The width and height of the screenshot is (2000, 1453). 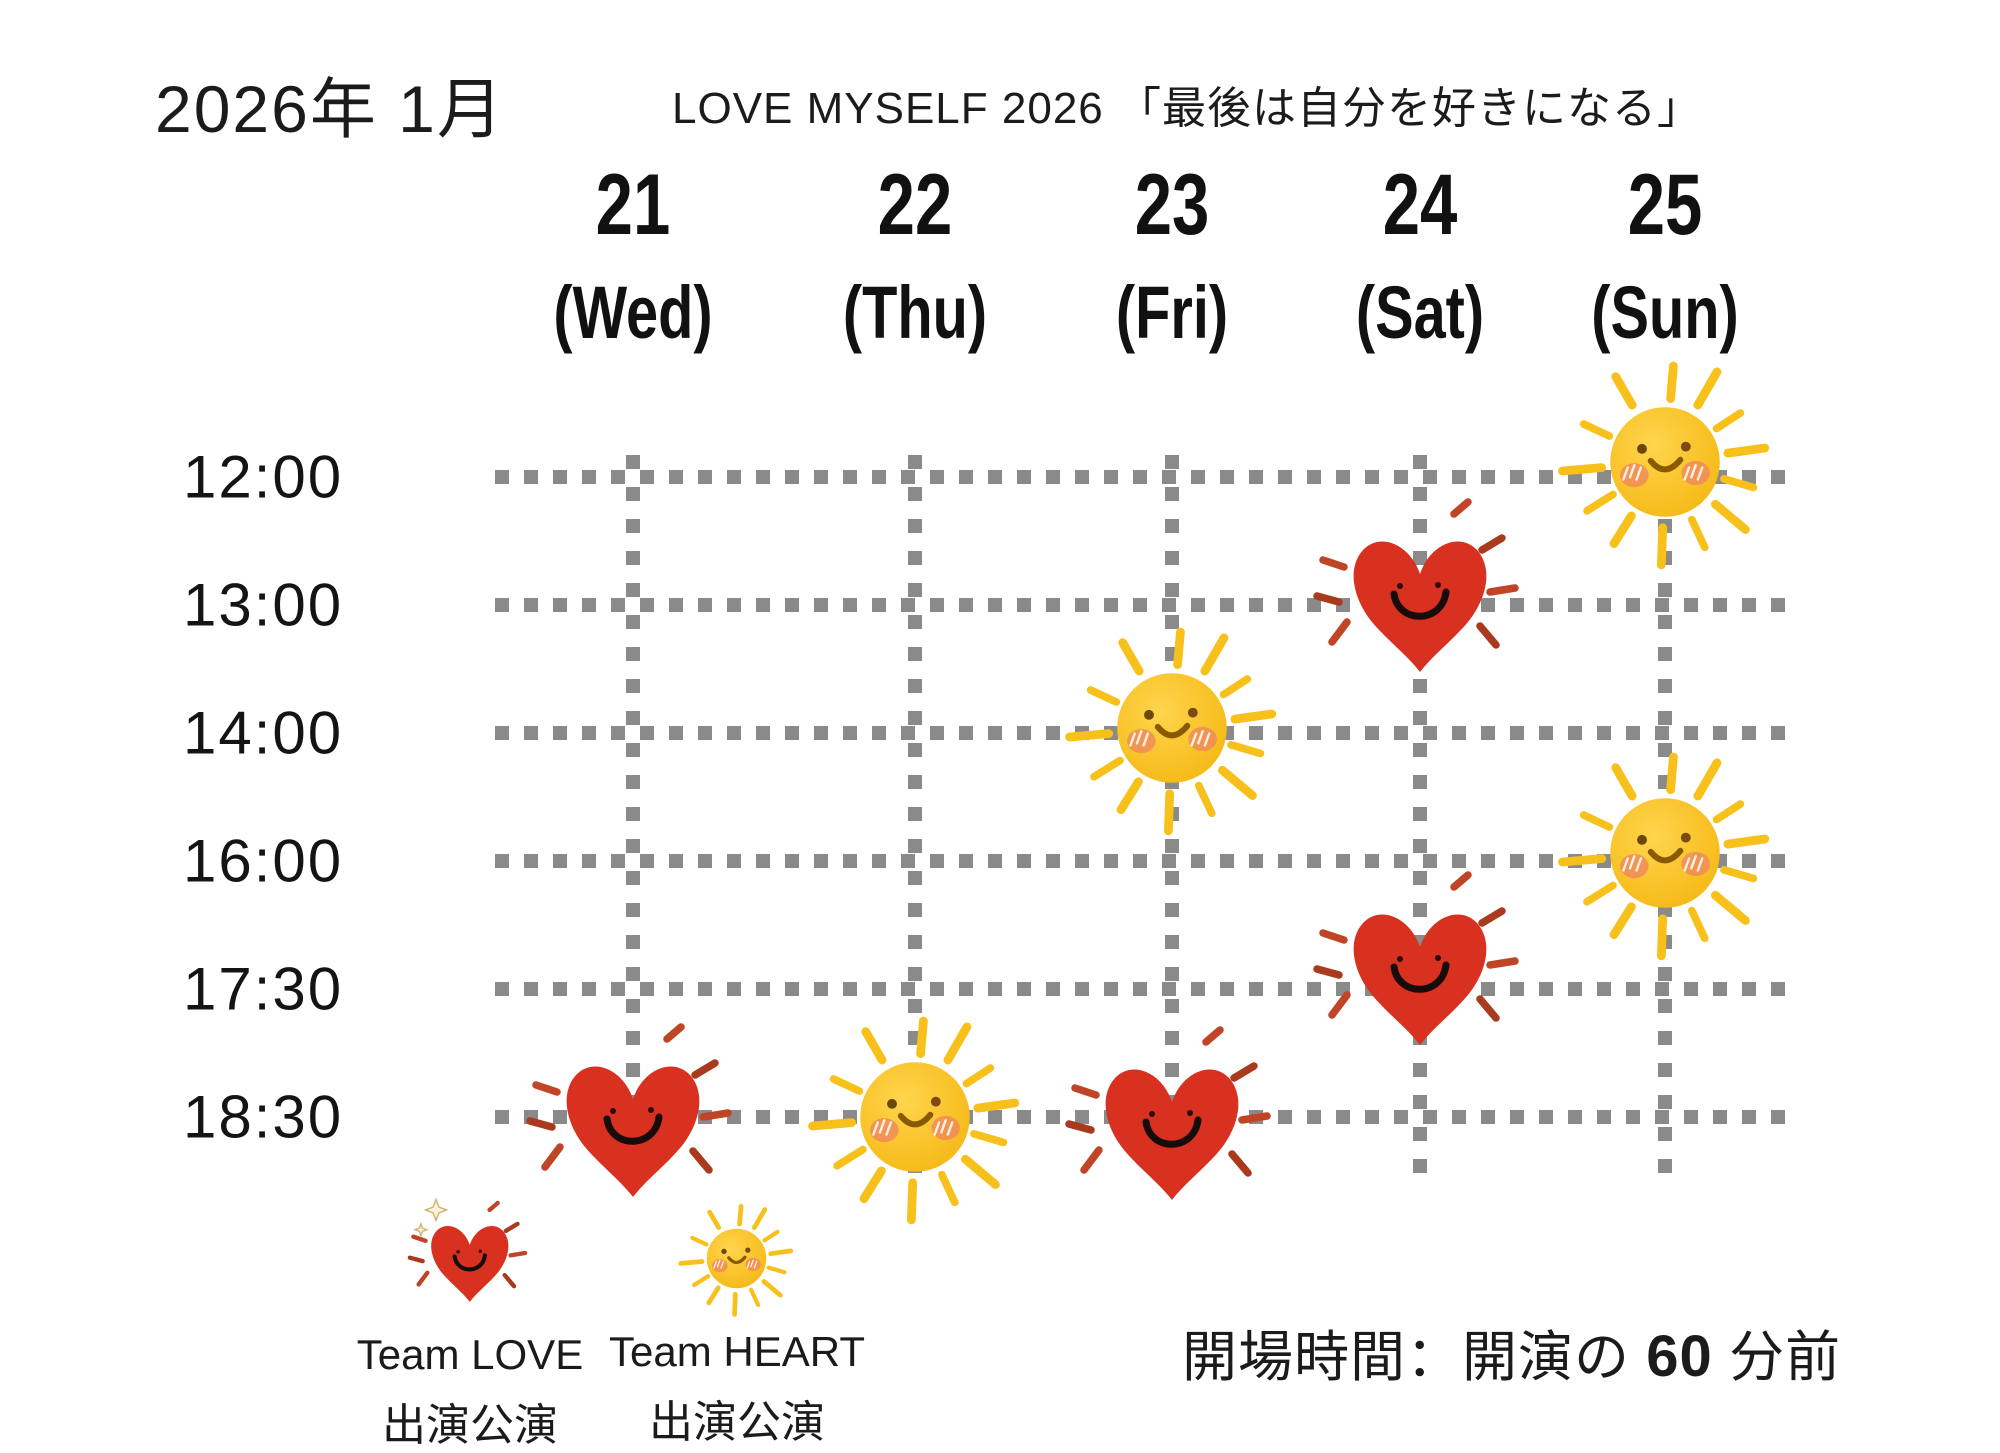 I want to click on day-date: 23, so click(x=1172, y=205).